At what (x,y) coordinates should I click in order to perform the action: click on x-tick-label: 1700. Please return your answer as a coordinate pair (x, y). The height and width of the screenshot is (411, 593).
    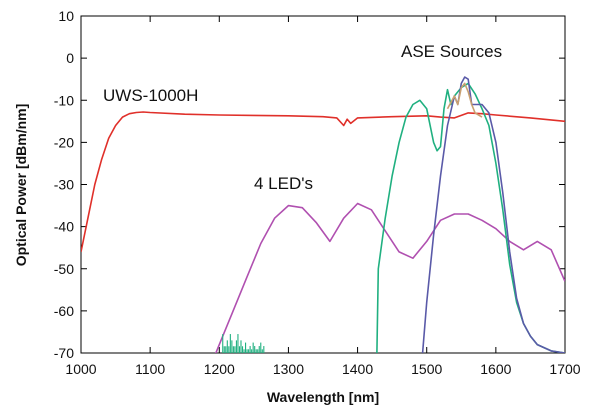
    Looking at the image, I should click on (564, 369).